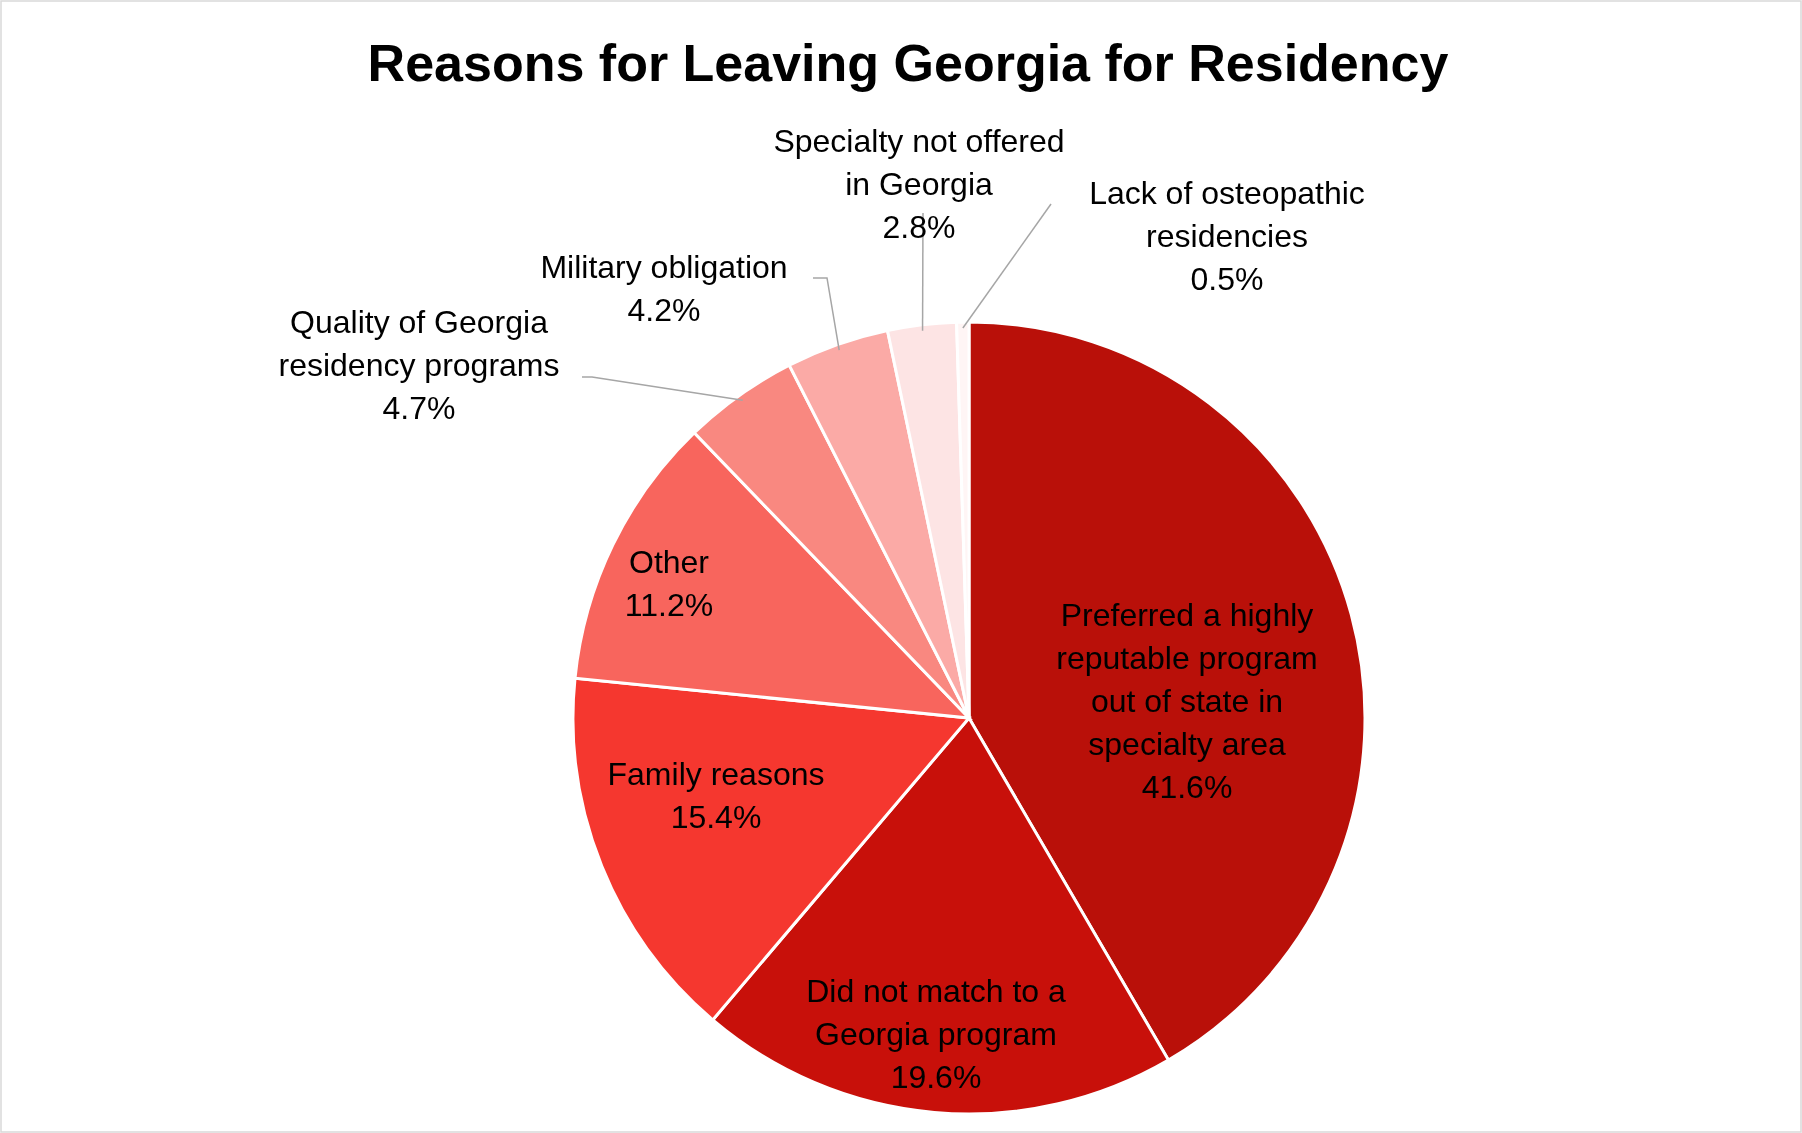 This screenshot has height=1133, width=1802. Describe the element at coordinates (664, 266) in the screenshot. I see `slice-label: Military obligation` at that location.